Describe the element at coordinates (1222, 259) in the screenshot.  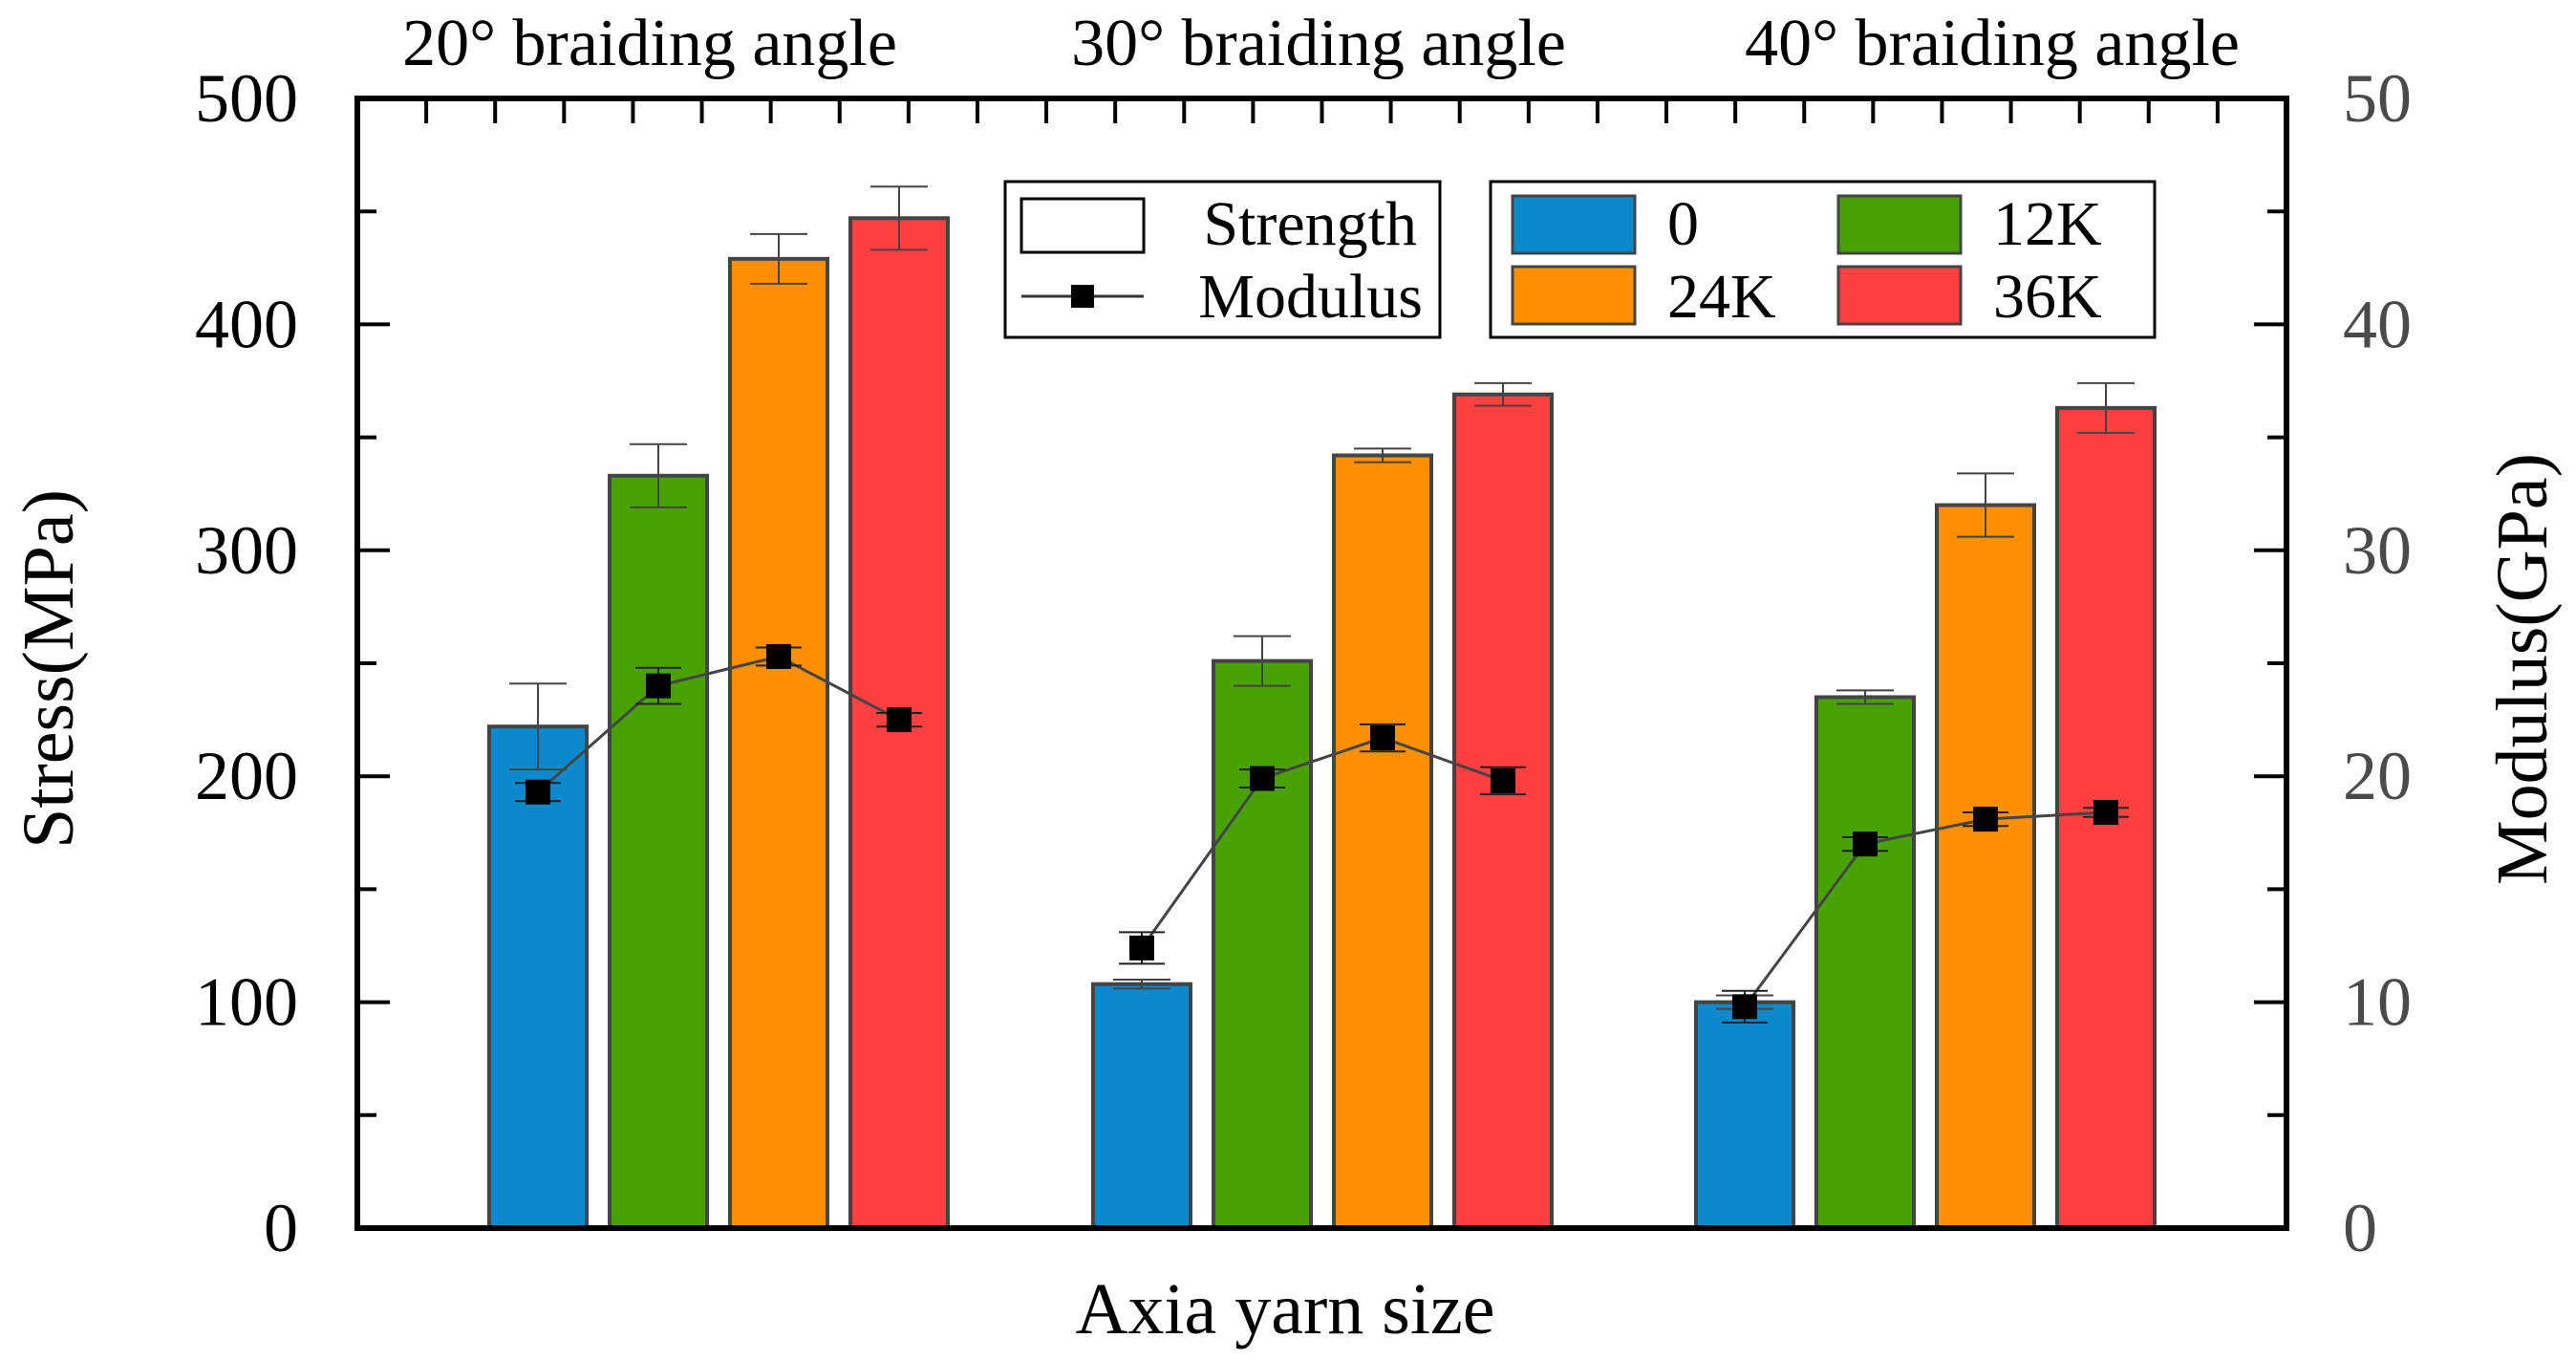
I see `legend-type: Strength Modulus` at that location.